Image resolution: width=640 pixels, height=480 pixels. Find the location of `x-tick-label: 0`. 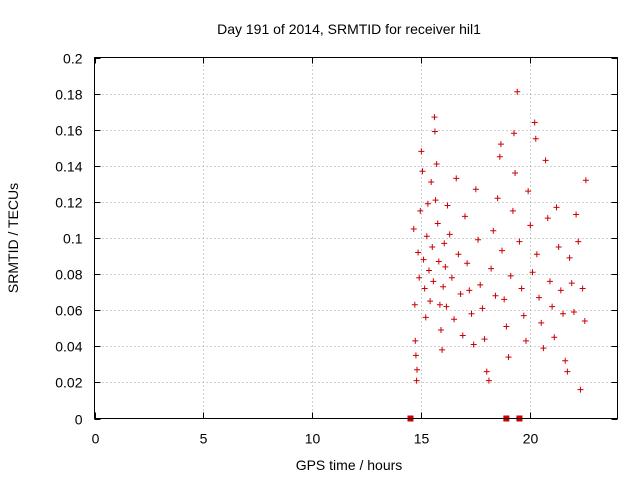

x-tick-label: 0 is located at coordinates (96, 439).